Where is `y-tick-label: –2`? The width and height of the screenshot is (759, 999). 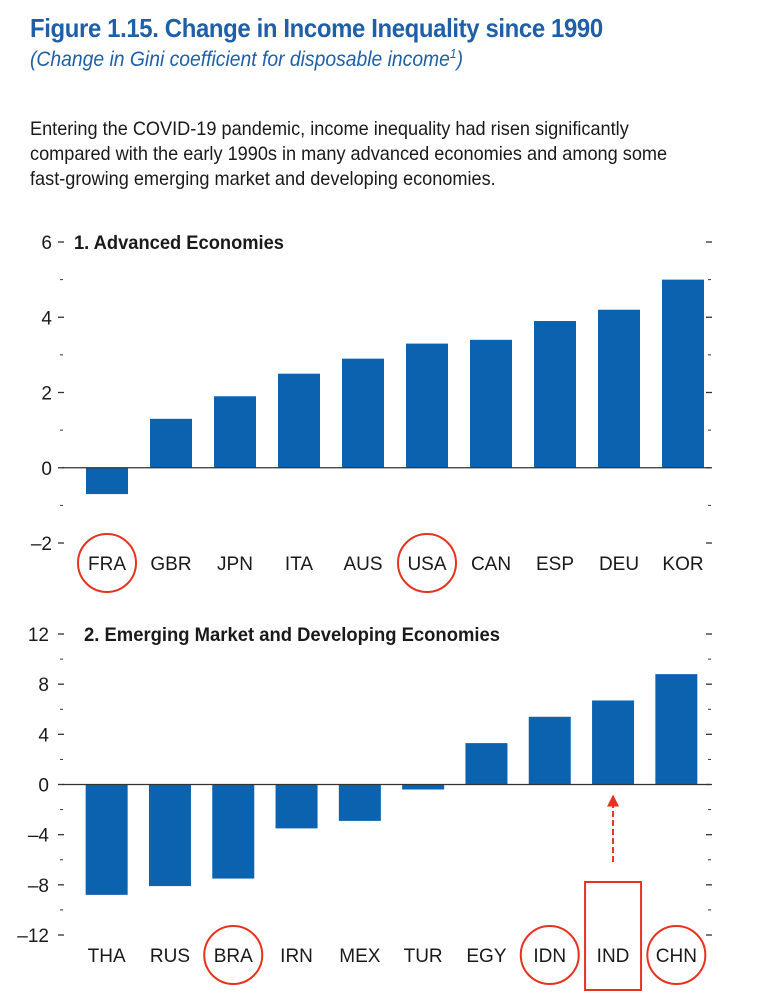
y-tick-label: –2 is located at coordinates (41, 544).